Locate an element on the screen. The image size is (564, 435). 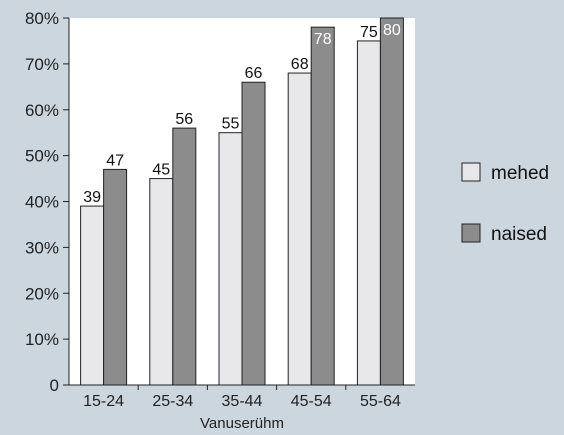
y-tick-label: 60% is located at coordinates (42, 110).